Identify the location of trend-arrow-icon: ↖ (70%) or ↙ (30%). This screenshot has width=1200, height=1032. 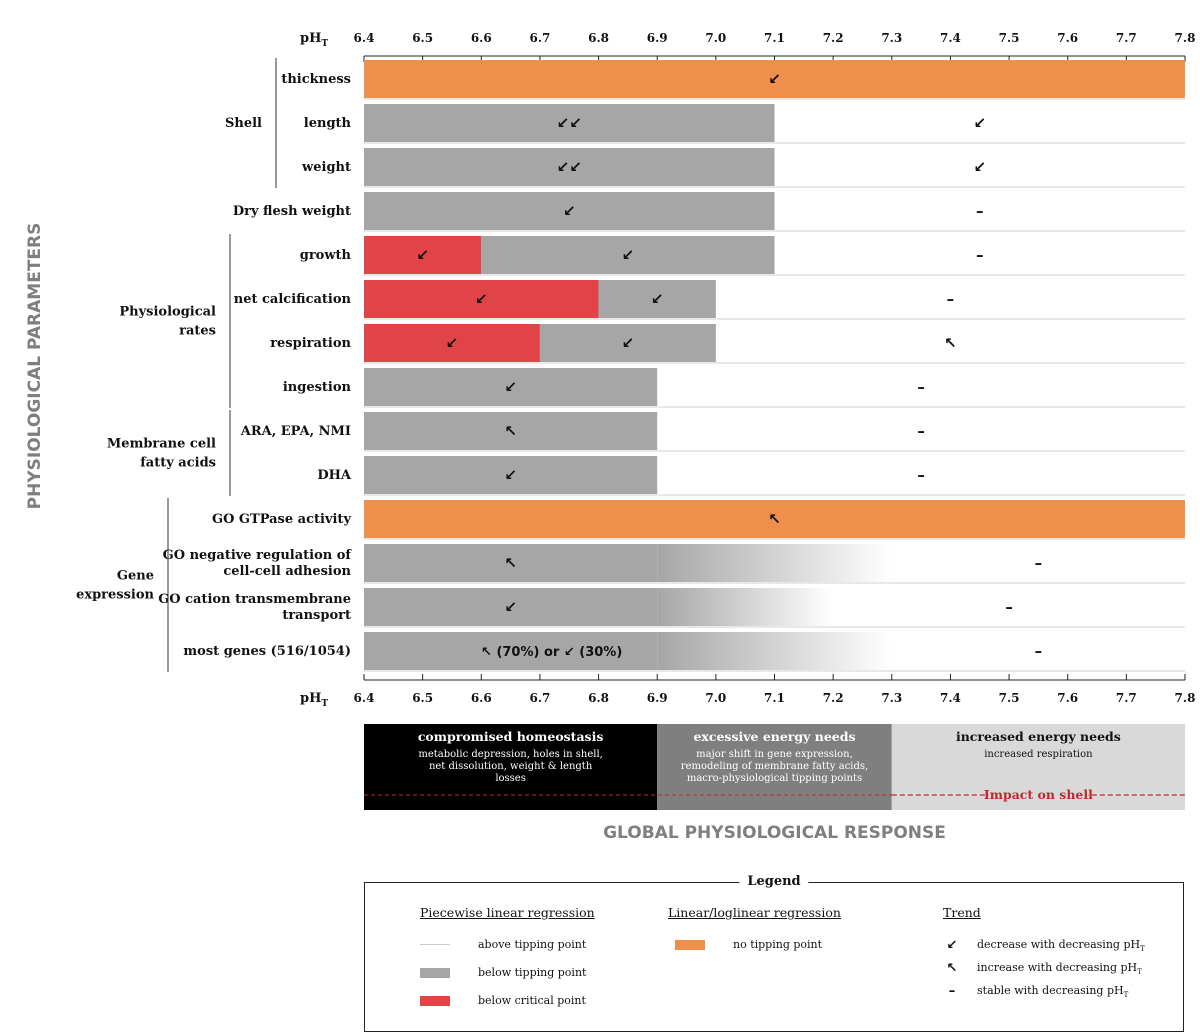
(551, 652).